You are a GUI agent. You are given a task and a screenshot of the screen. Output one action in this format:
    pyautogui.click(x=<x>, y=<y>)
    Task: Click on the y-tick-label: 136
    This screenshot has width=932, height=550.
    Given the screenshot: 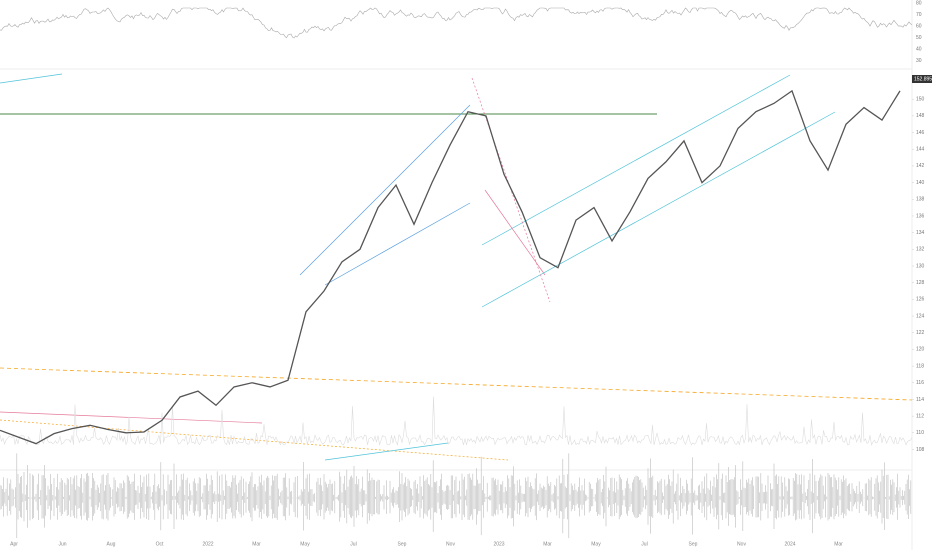 What is the action you would take?
    pyautogui.click(x=920, y=216)
    